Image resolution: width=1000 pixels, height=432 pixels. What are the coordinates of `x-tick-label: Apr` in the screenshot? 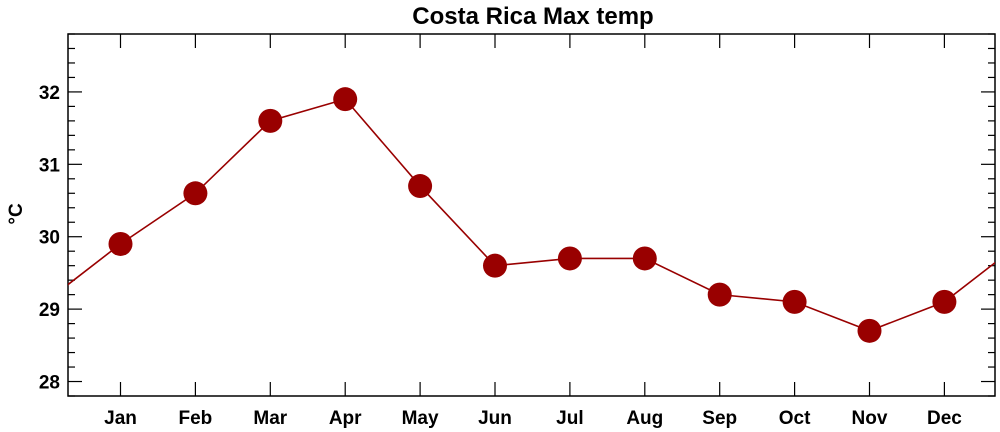 It's located at (345, 418).